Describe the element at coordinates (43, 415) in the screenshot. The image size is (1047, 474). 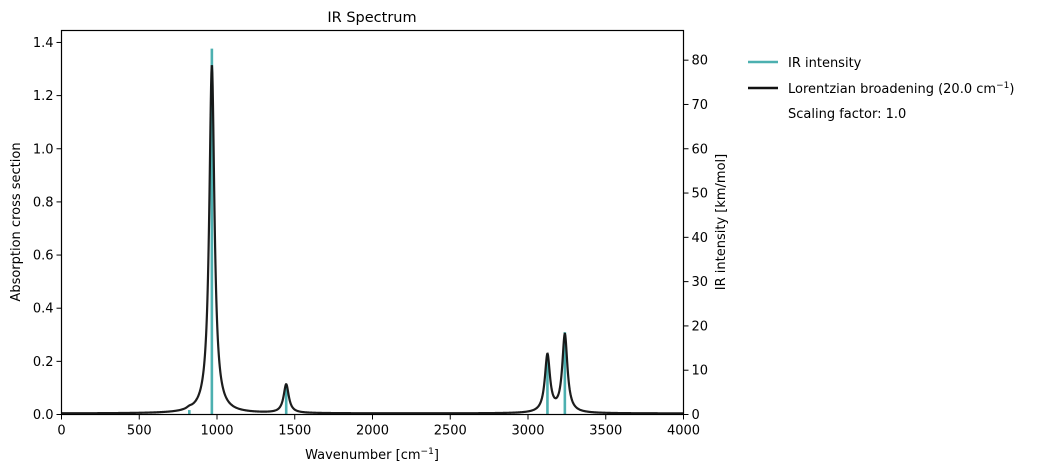
I see `y-left-tick-label: 0.0` at that location.